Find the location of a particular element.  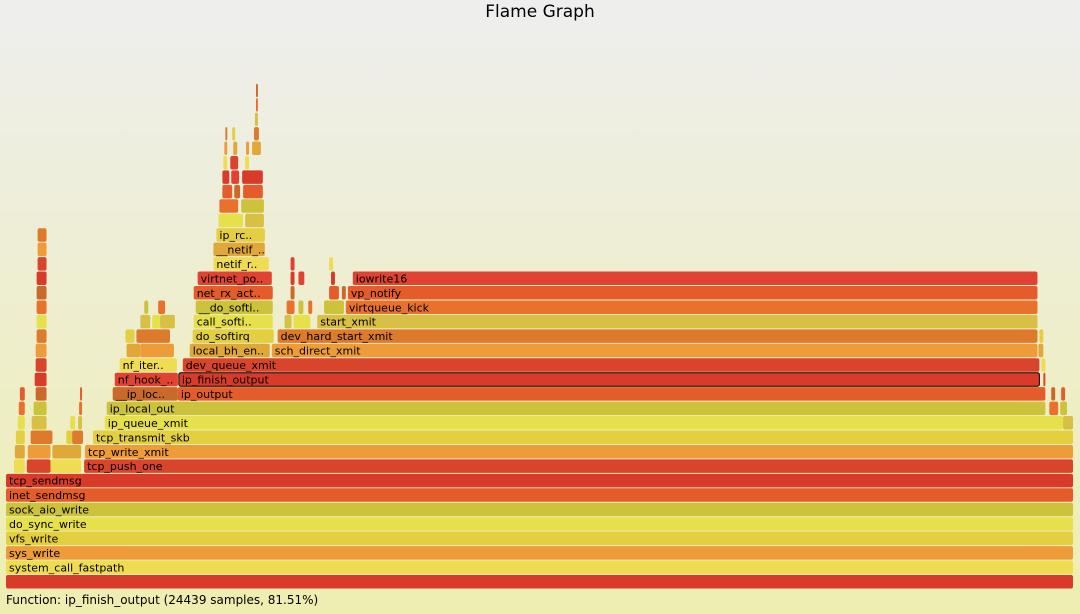

frame-ip_queue_xmit: ip_queue_xmit is located at coordinates (584, 423).